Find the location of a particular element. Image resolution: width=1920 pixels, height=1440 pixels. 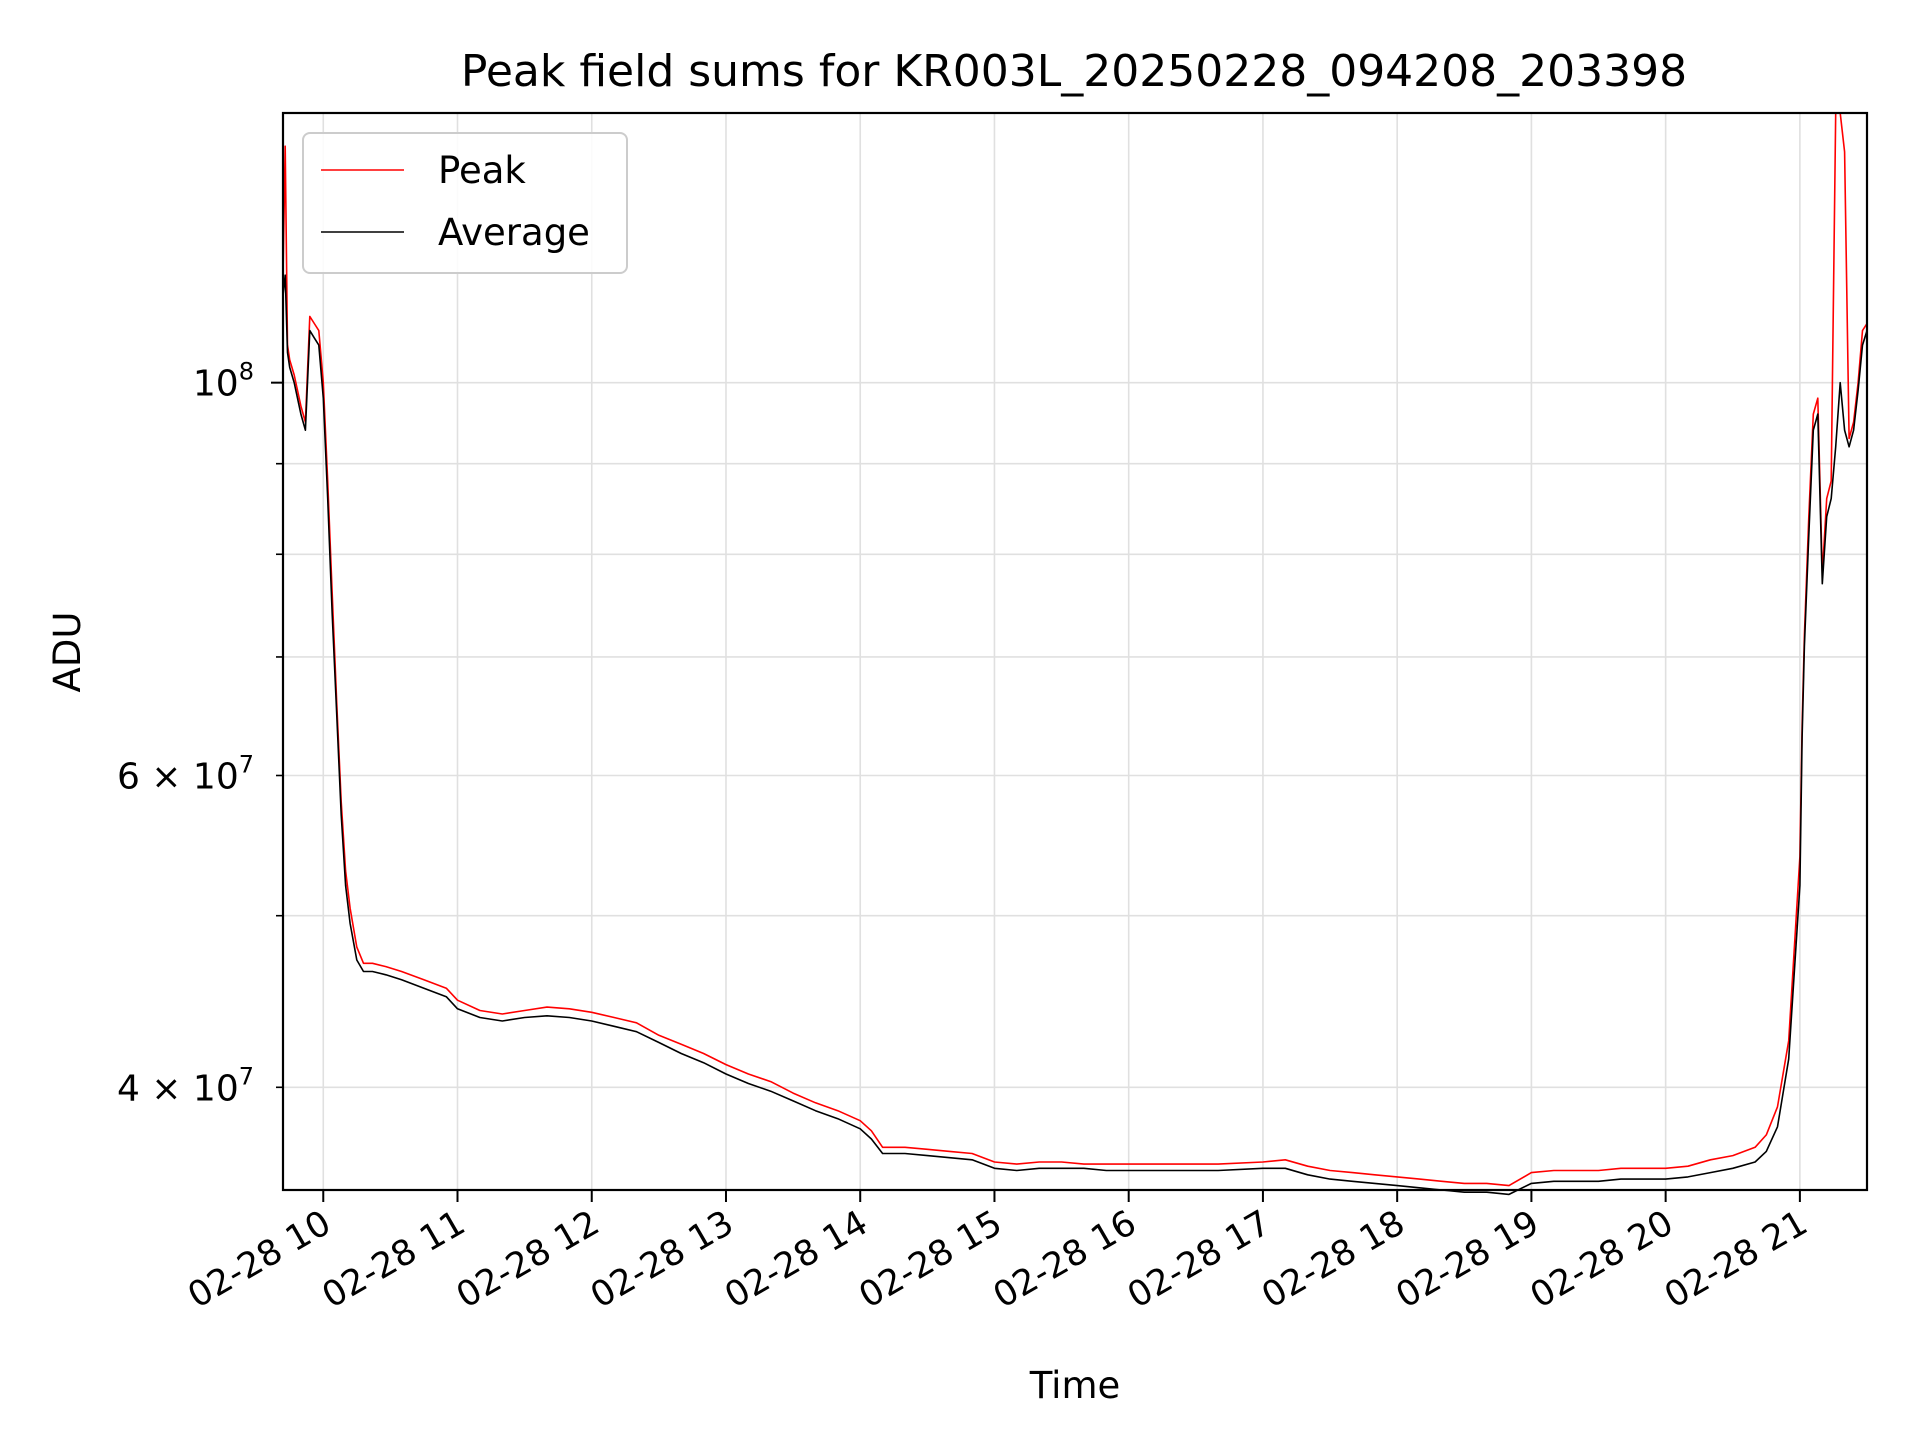

x-axis-label: Time is located at coordinates (1075, 1385).